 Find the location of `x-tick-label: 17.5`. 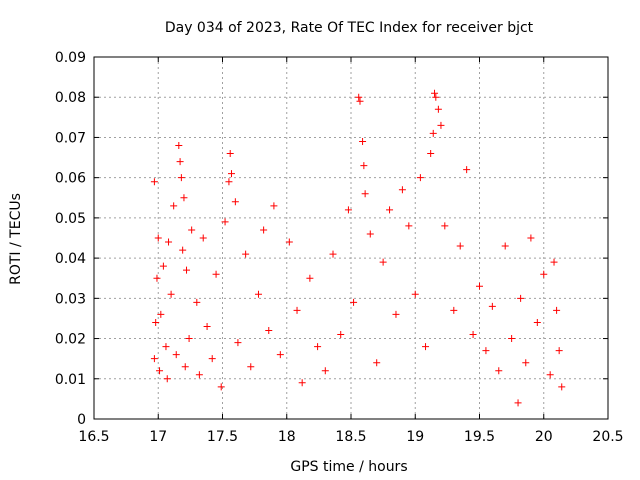

x-tick-label: 17.5 is located at coordinates (222, 437).